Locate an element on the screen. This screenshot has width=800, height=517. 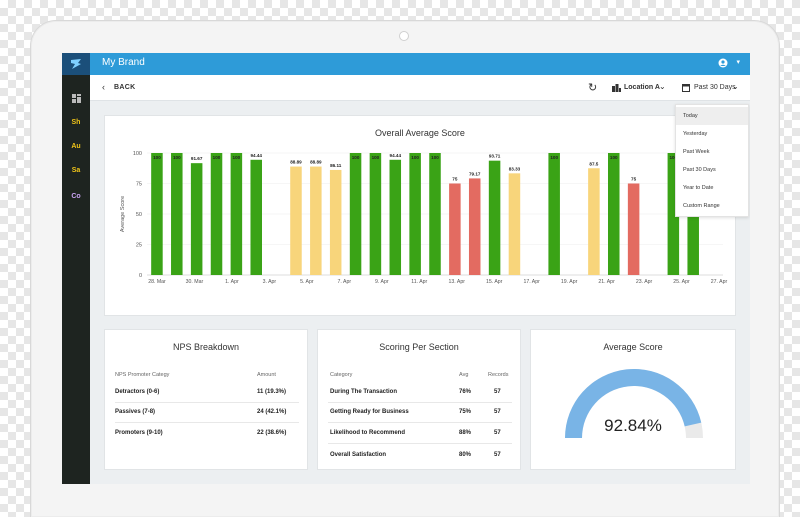
data-label: 87.5 is located at coordinates (593, 163).